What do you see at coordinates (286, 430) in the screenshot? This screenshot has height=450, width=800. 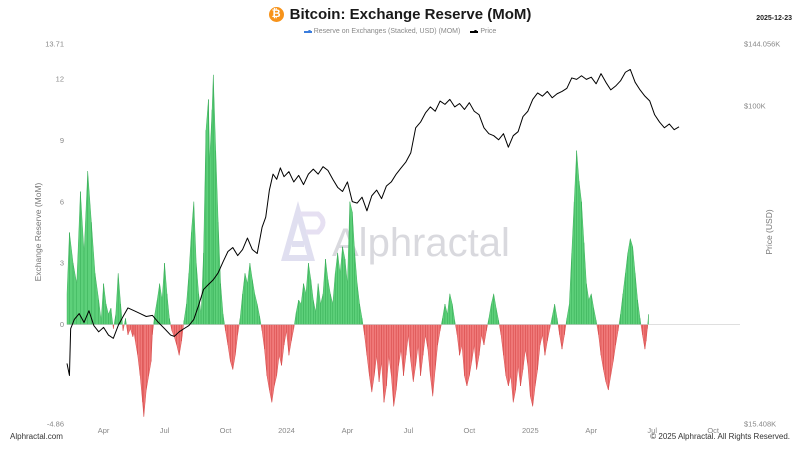 I see `x-tick-label: 2024` at bounding box center [286, 430].